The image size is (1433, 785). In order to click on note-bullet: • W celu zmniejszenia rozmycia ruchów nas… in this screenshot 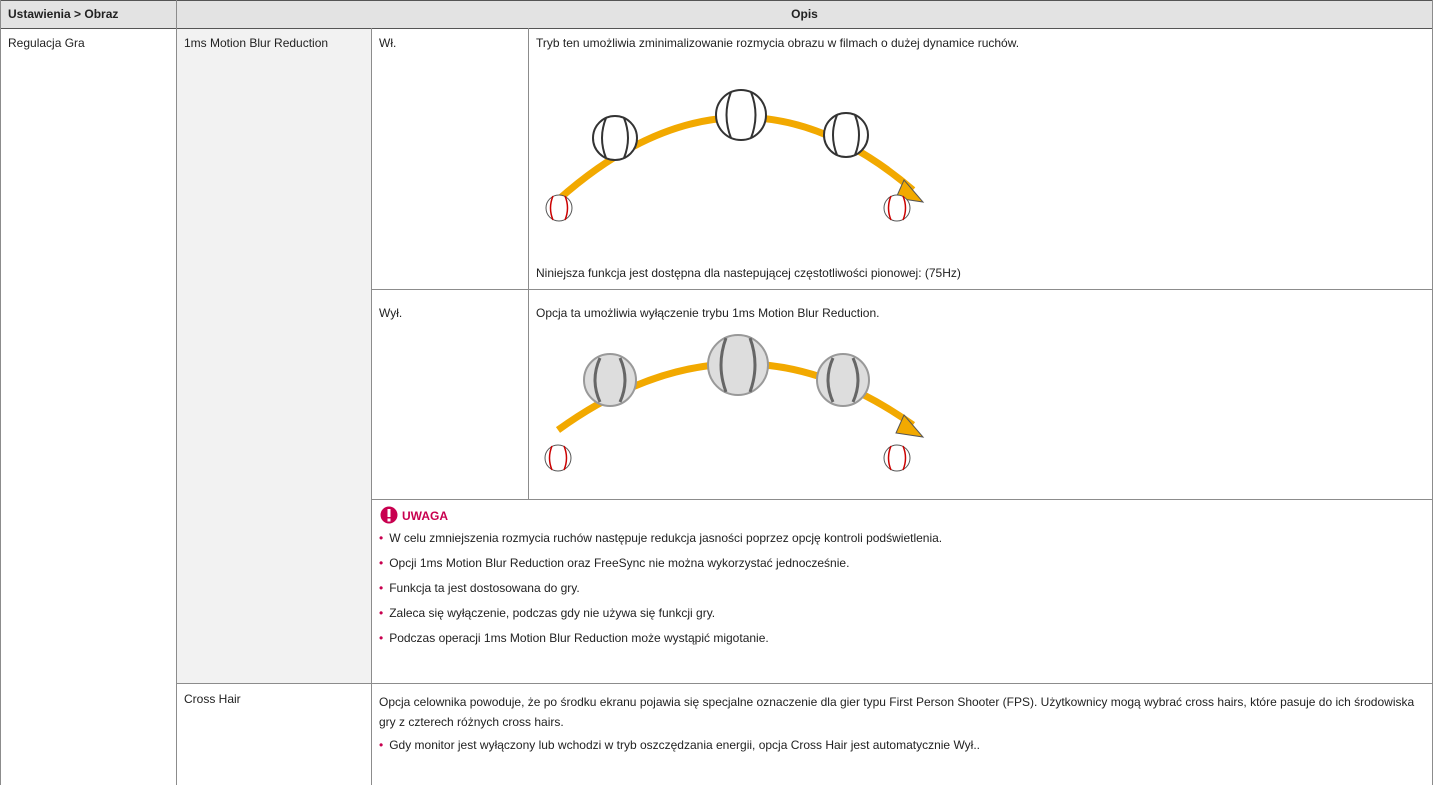, I will do `click(661, 538)`.